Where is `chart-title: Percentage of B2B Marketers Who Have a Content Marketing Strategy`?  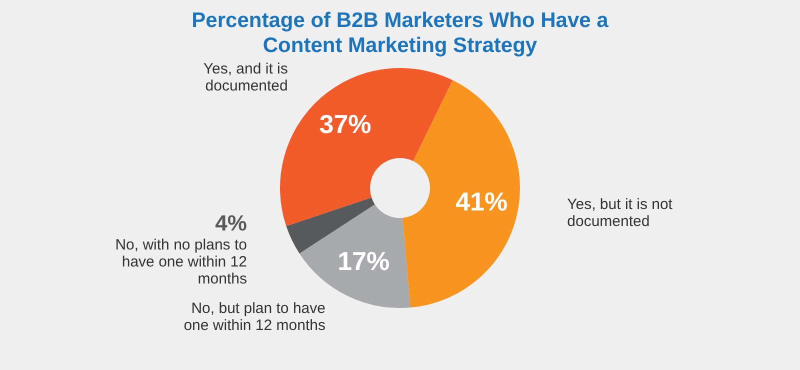 chart-title: Percentage of B2B Marketers Who Have a Content Marketing Strategy is located at coordinates (400, 33).